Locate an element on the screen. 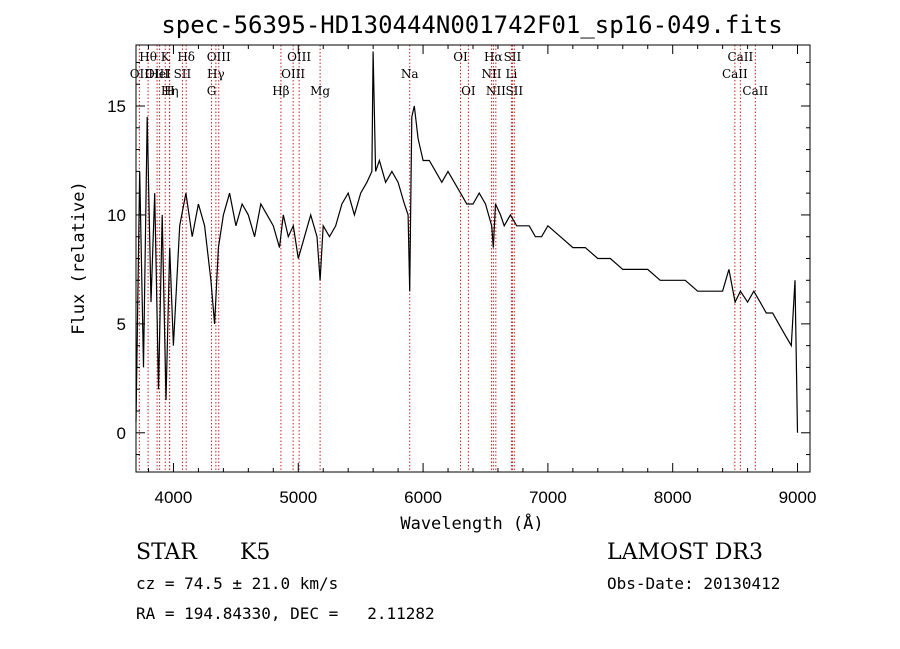 This screenshot has width=900, height=649. x-tick-label: 5000 is located at coordinates (298, 497).